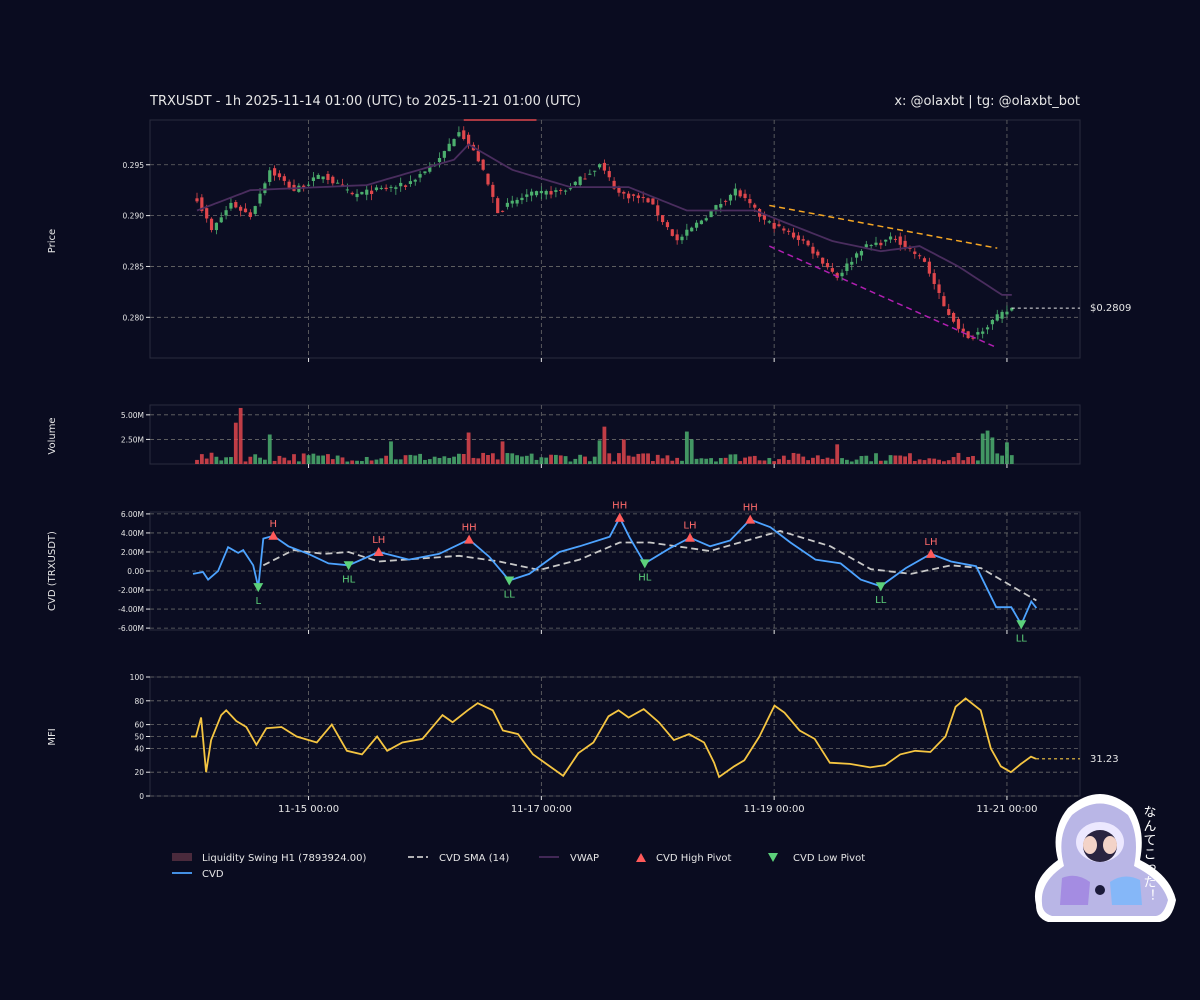  Describe the element at coordinates (641, 857) in the screenshot. I see `legend-high-pivot-icon` at that location.